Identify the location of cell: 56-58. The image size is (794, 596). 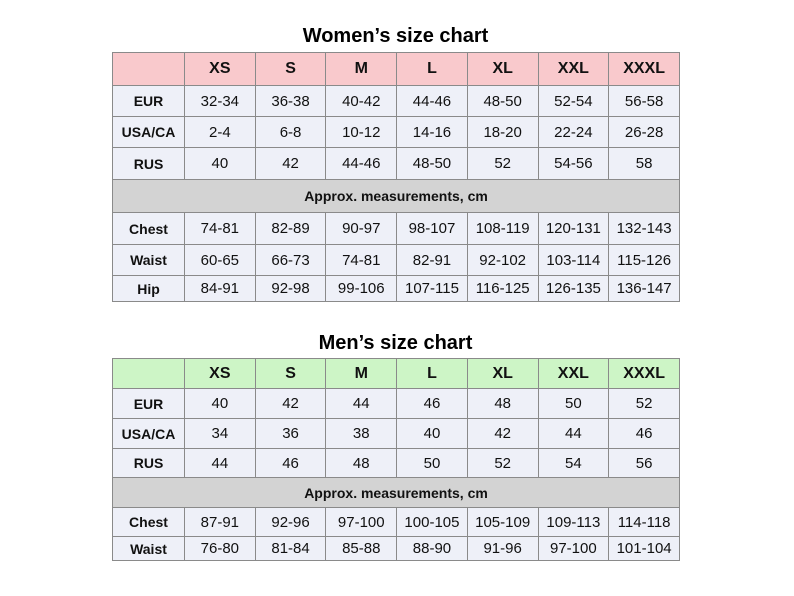
(644, 101).